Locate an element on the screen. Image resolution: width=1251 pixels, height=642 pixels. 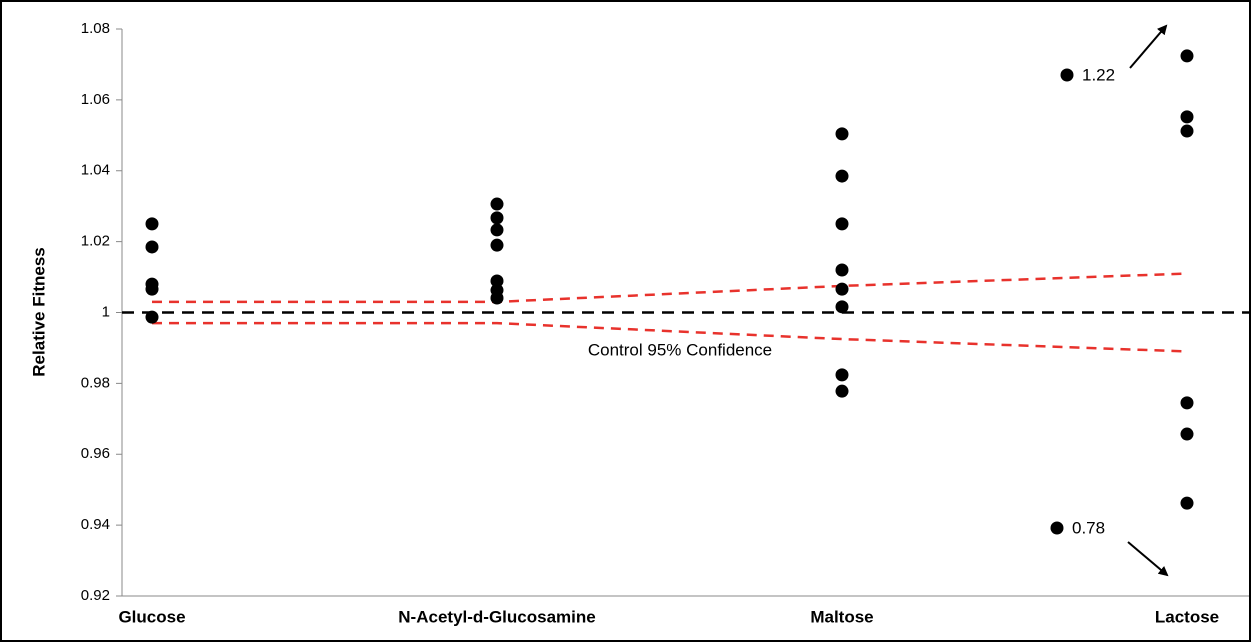
y-tick-label: 1.08 is located at coordinates (95, 28).